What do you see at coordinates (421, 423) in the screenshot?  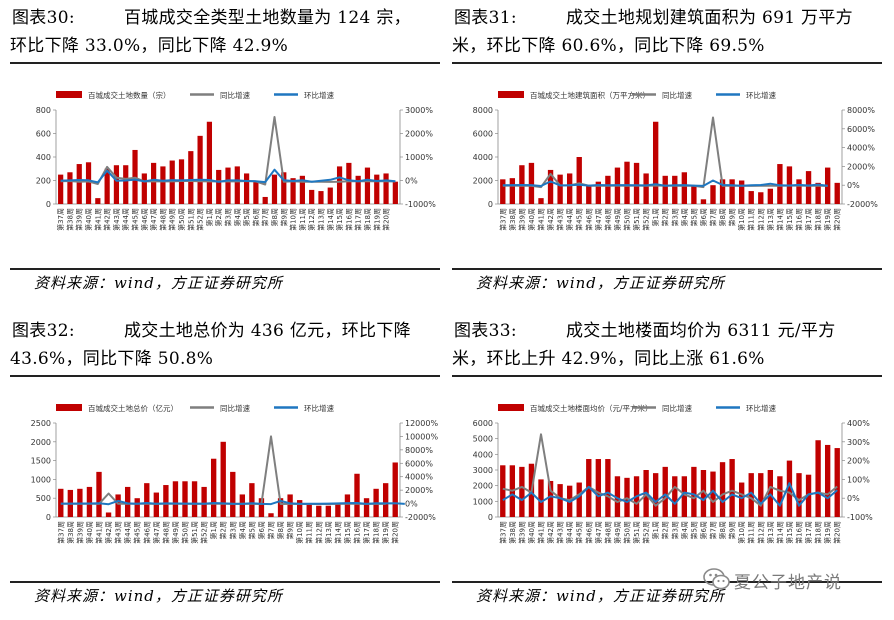 I see `right-axis-tick-label: 12000%` at bounding box center [421, 423].